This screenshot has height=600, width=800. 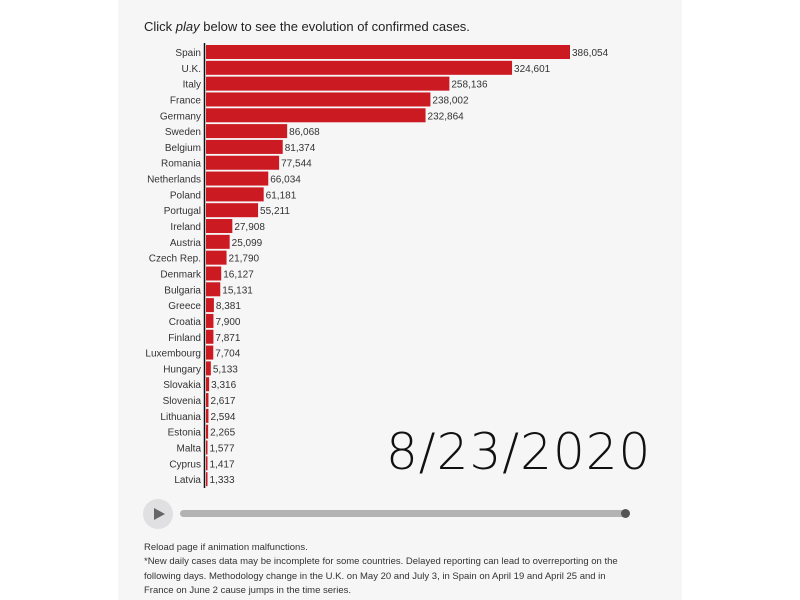 I want to click on category-label: Lithuania, so click(x=180, y=417).